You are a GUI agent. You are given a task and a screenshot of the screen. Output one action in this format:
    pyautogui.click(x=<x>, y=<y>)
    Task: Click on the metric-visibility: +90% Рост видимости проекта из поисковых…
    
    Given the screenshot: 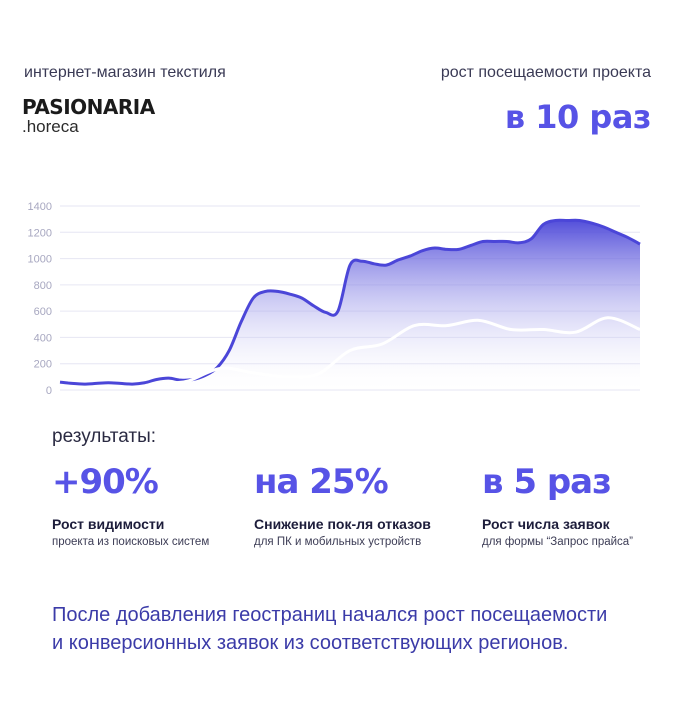 What is the action you would take?
    pyautogui.click(x=130, y=504)
    